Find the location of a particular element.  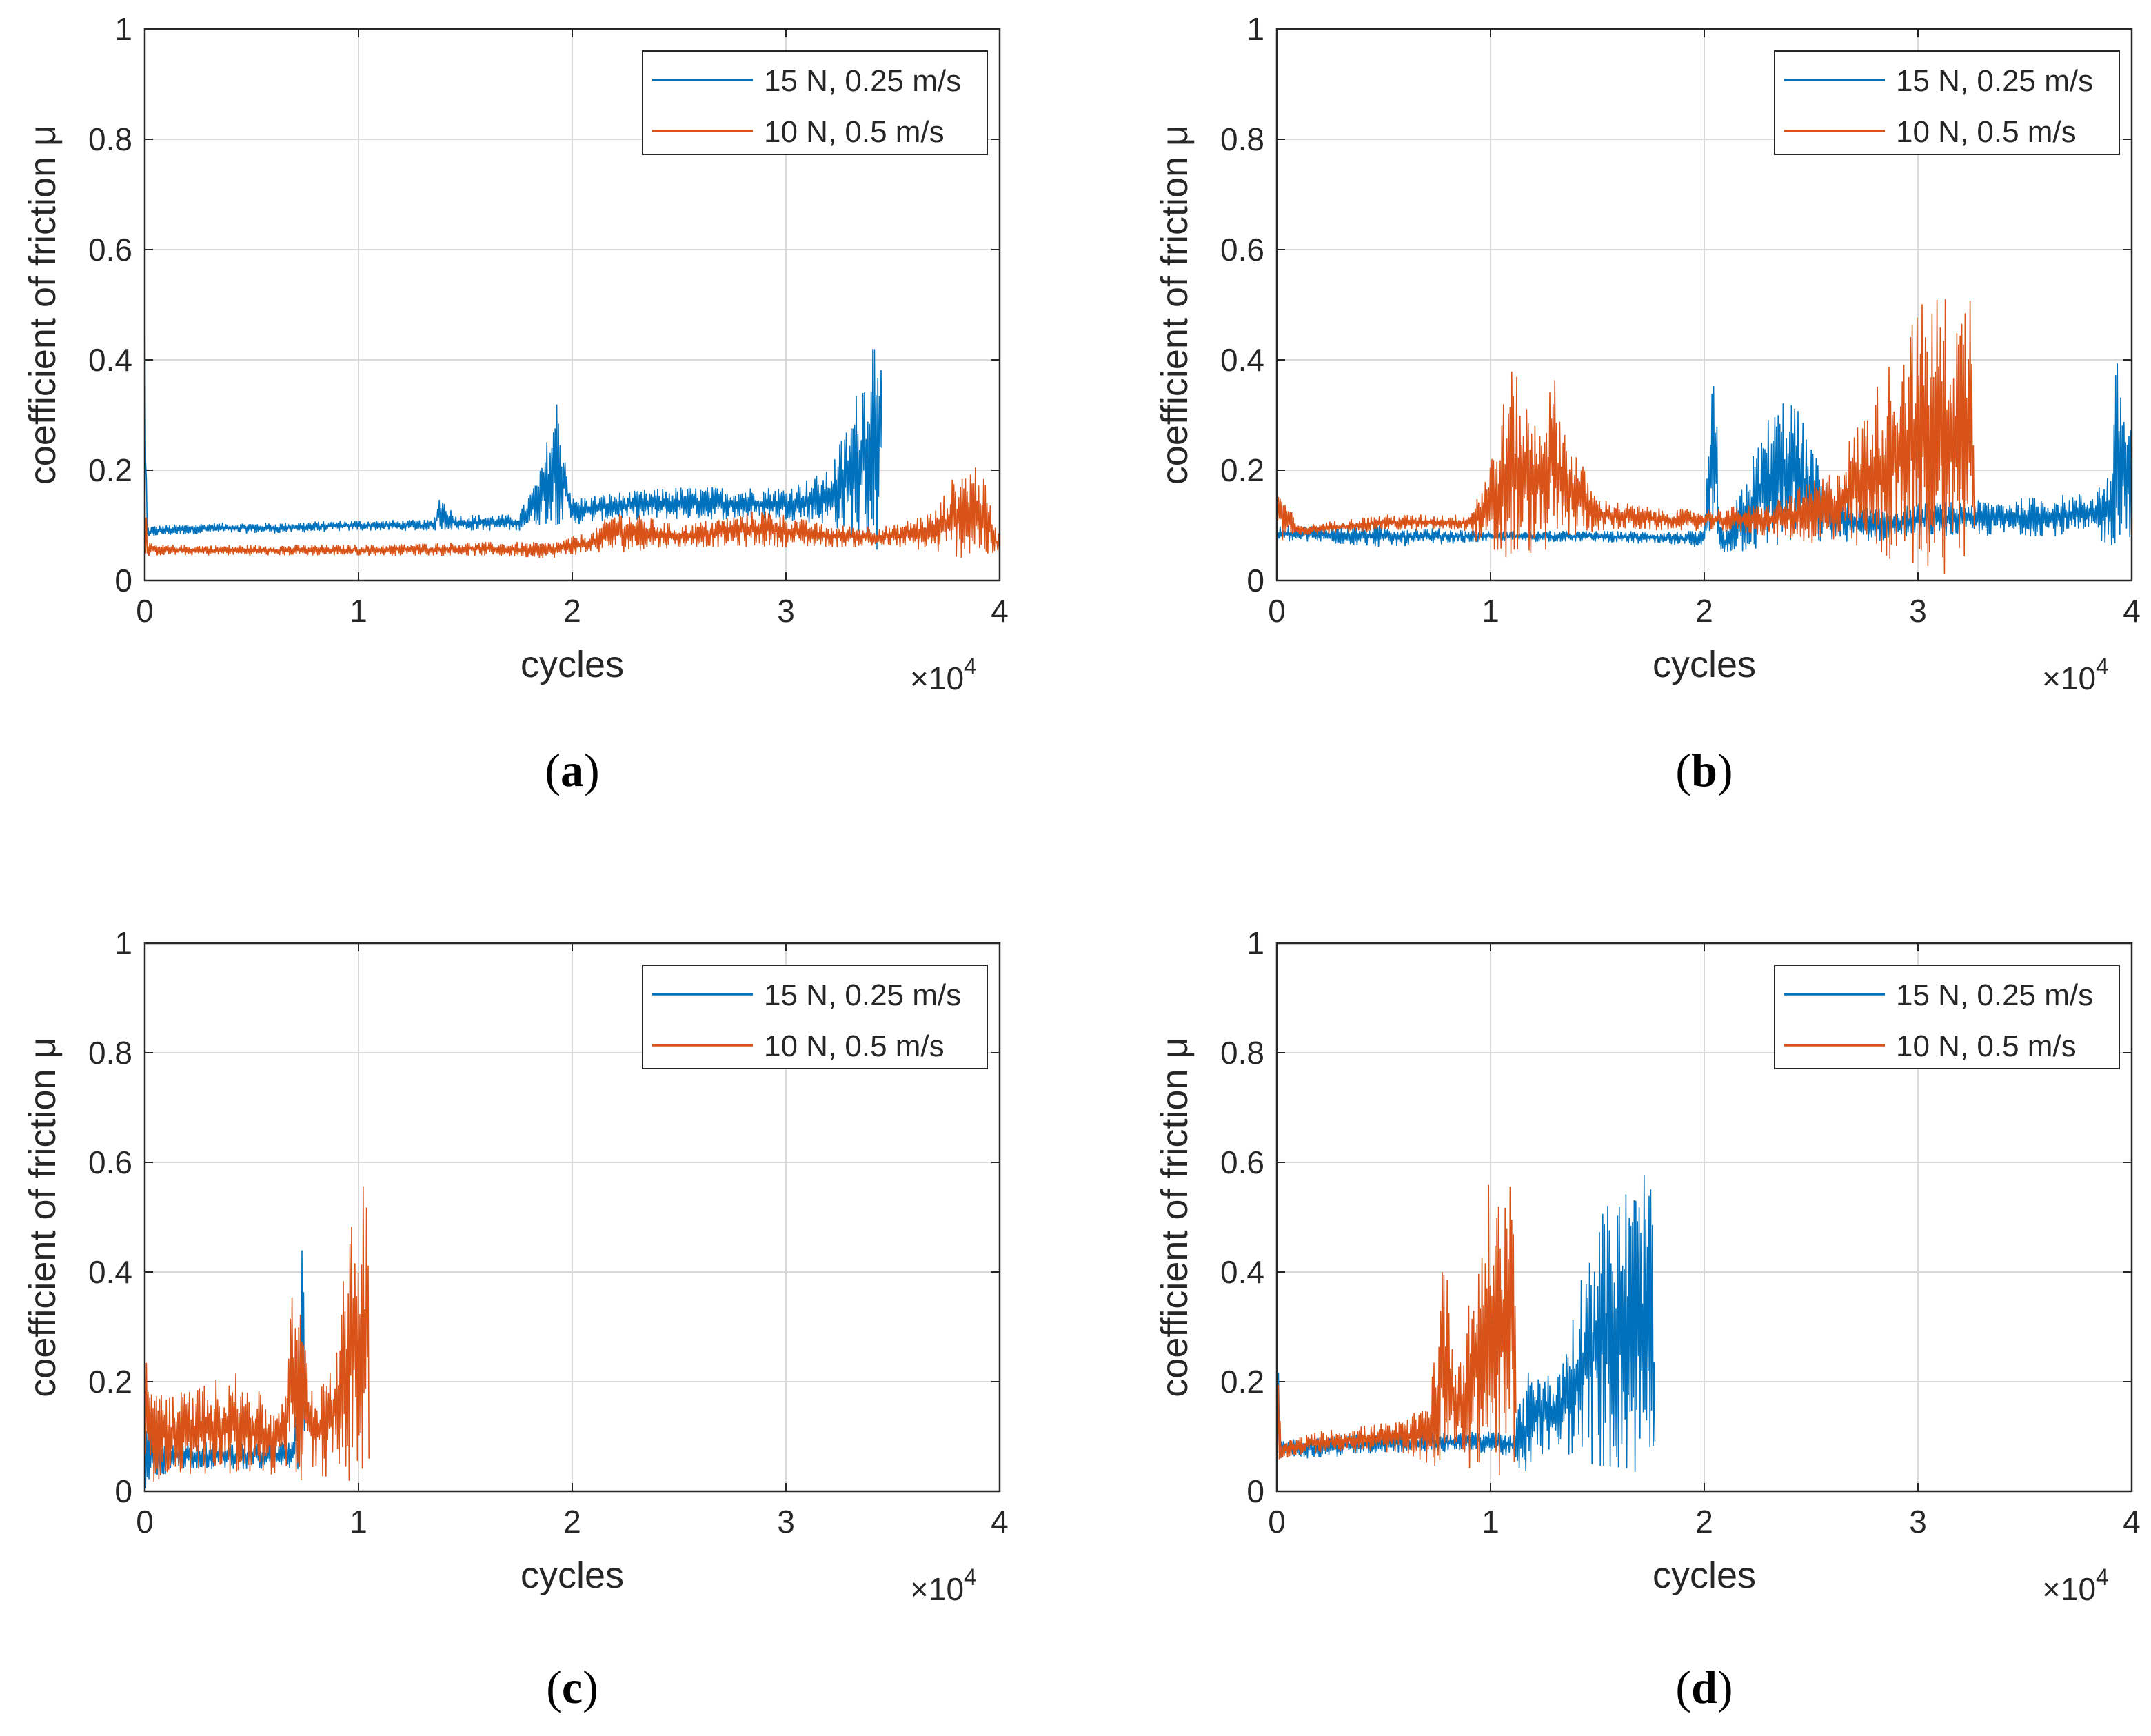

panel-caption: (c) is located at coordinates (572, 1687).